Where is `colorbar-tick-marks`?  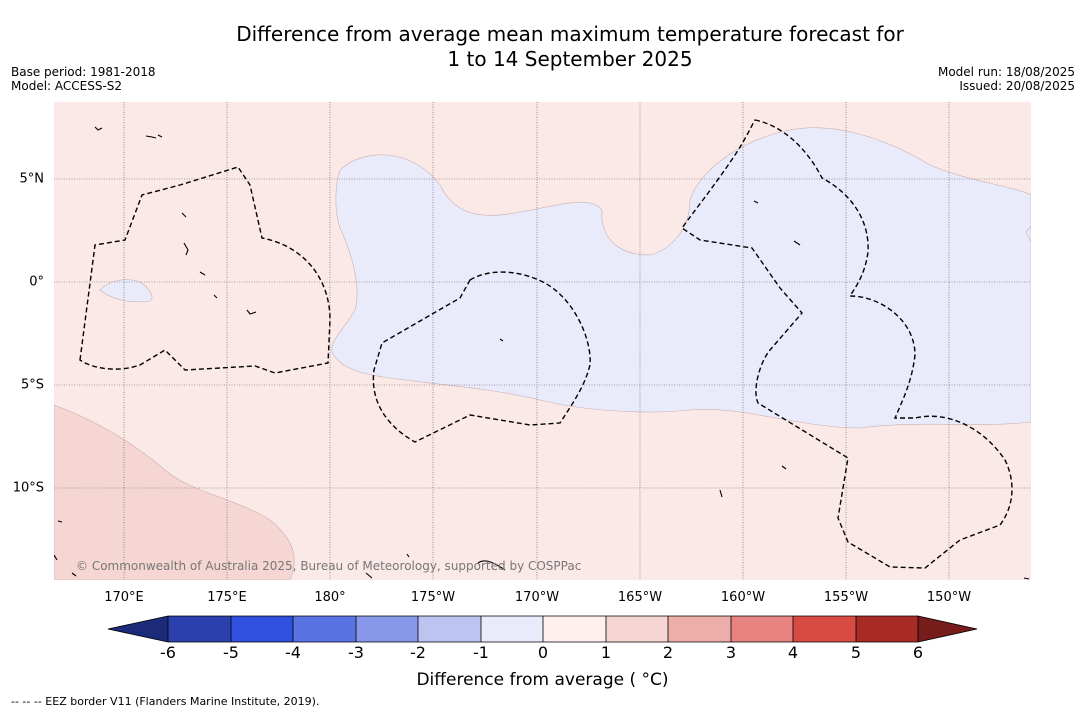 colorbar-tick-marks is located at coordinates (543, 629).